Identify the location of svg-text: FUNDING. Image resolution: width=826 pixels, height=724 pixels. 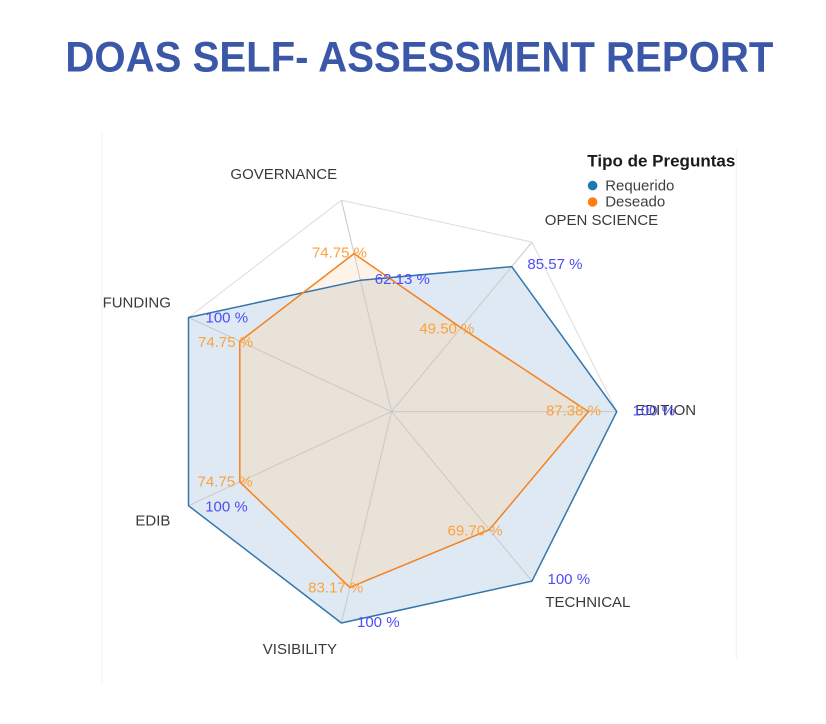
(137, 303).